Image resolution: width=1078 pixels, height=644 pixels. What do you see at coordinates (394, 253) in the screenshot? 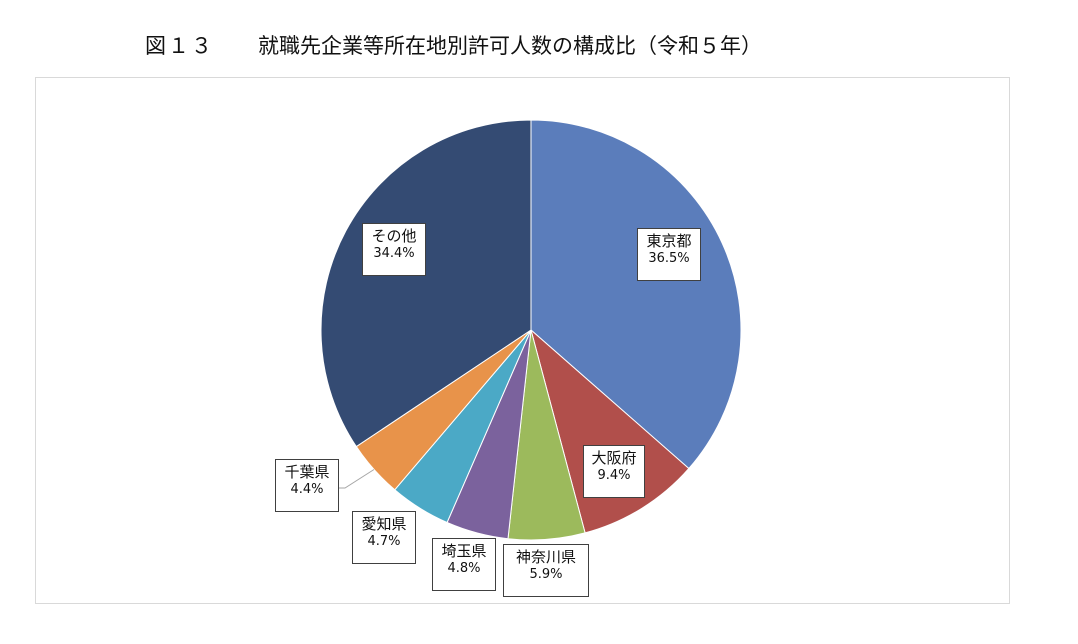
I see `data-label-percent: 34.4%` at bounding box center [394, 253].